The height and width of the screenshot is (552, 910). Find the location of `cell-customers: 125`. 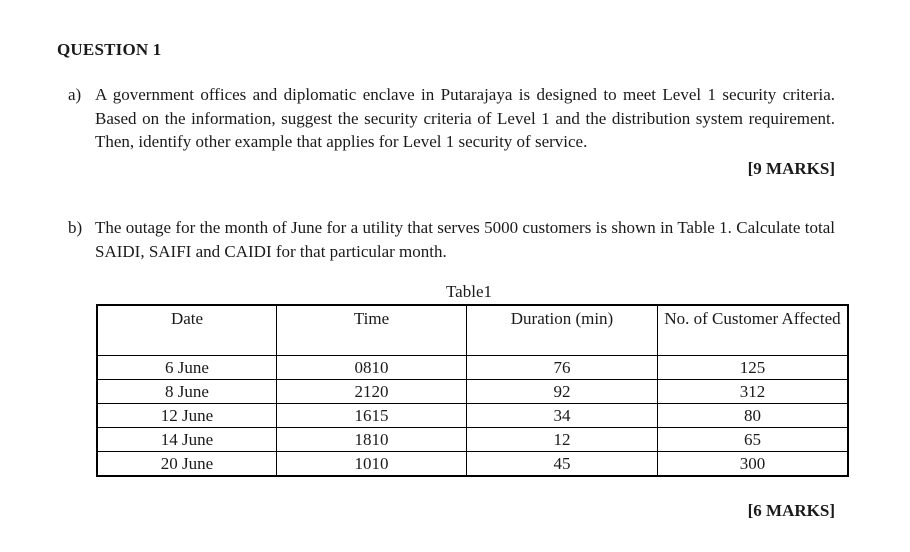

cell-customers: 125 is located at coordinates (753, 367).